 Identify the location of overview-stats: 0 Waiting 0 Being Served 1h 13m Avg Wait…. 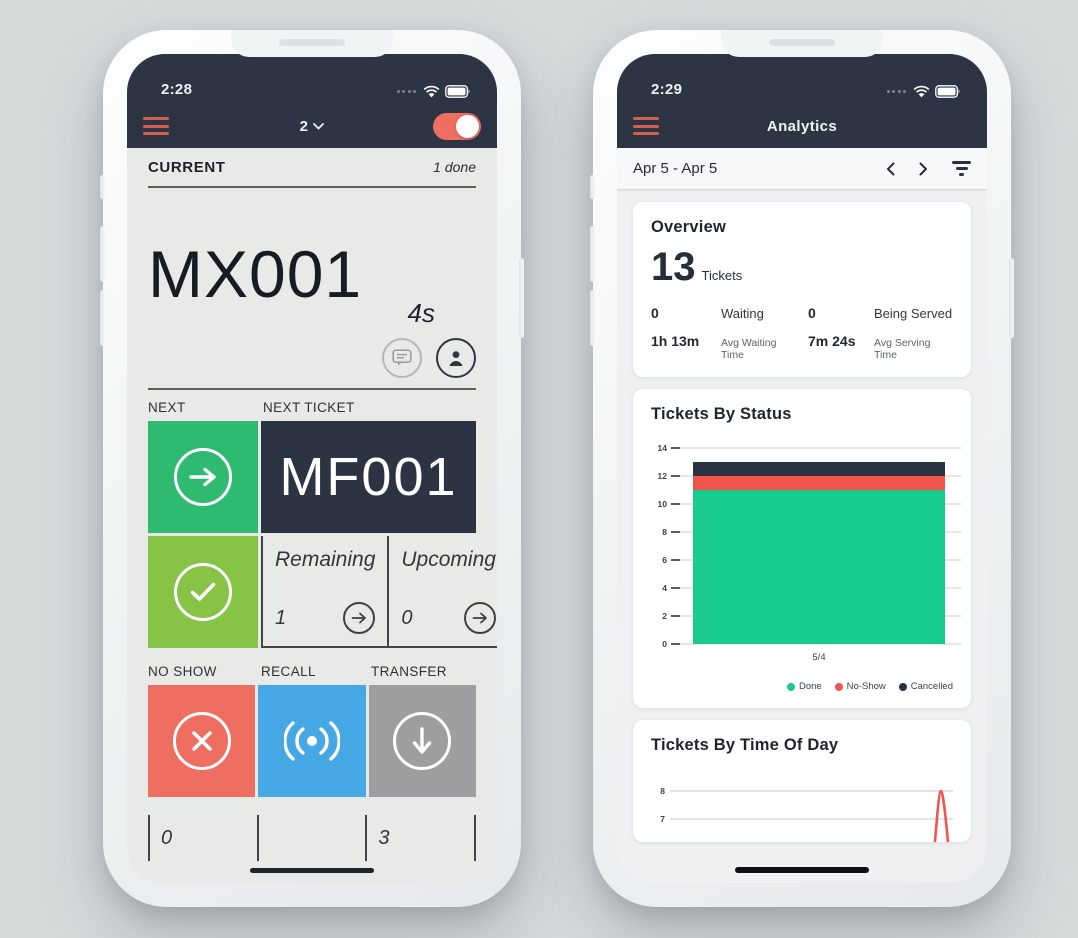
(802, 333).